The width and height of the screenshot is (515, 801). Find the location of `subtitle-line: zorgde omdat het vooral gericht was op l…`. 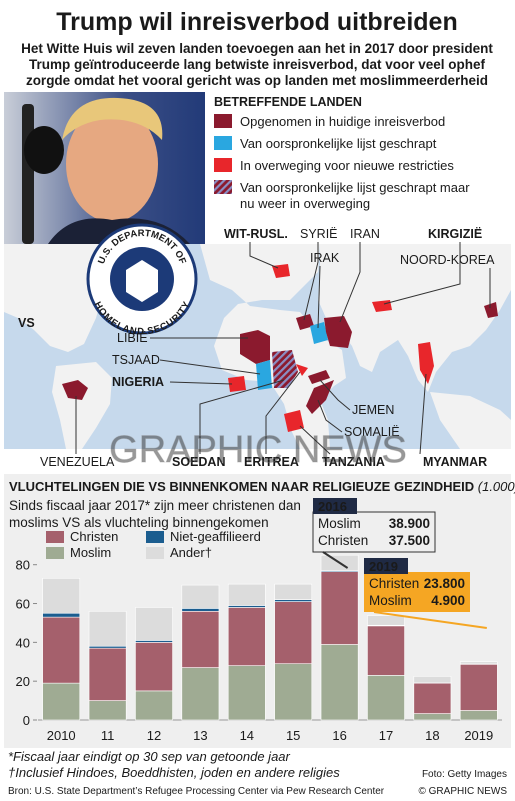

subtitle-line: zorgde omdat het vooral gericht was op l… is located at coordinates (257, 80).